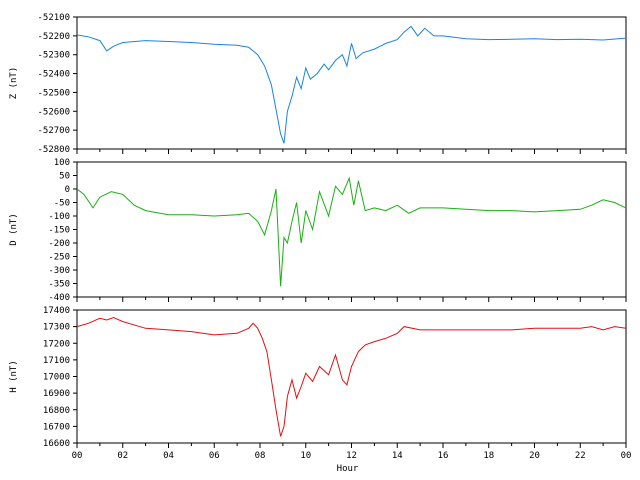 The image size is (640, 480). What do you see at coordinates (53, 75) in the screenshot?
I see `z-y-tick-label: -52400` at bounding box center [53, 75].